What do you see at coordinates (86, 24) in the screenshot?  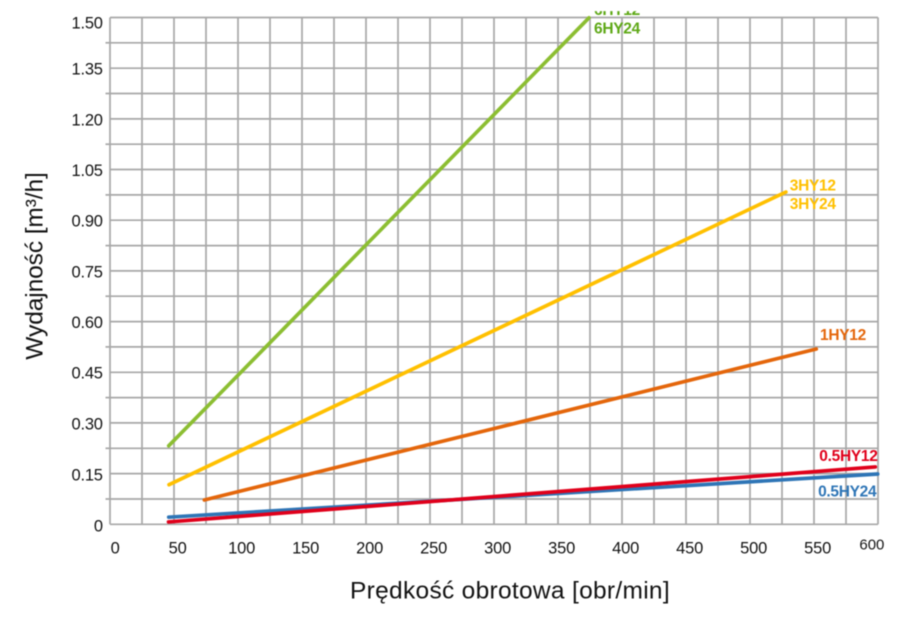 I see `svg-text: 1.50` at bounding box center [86, 24].